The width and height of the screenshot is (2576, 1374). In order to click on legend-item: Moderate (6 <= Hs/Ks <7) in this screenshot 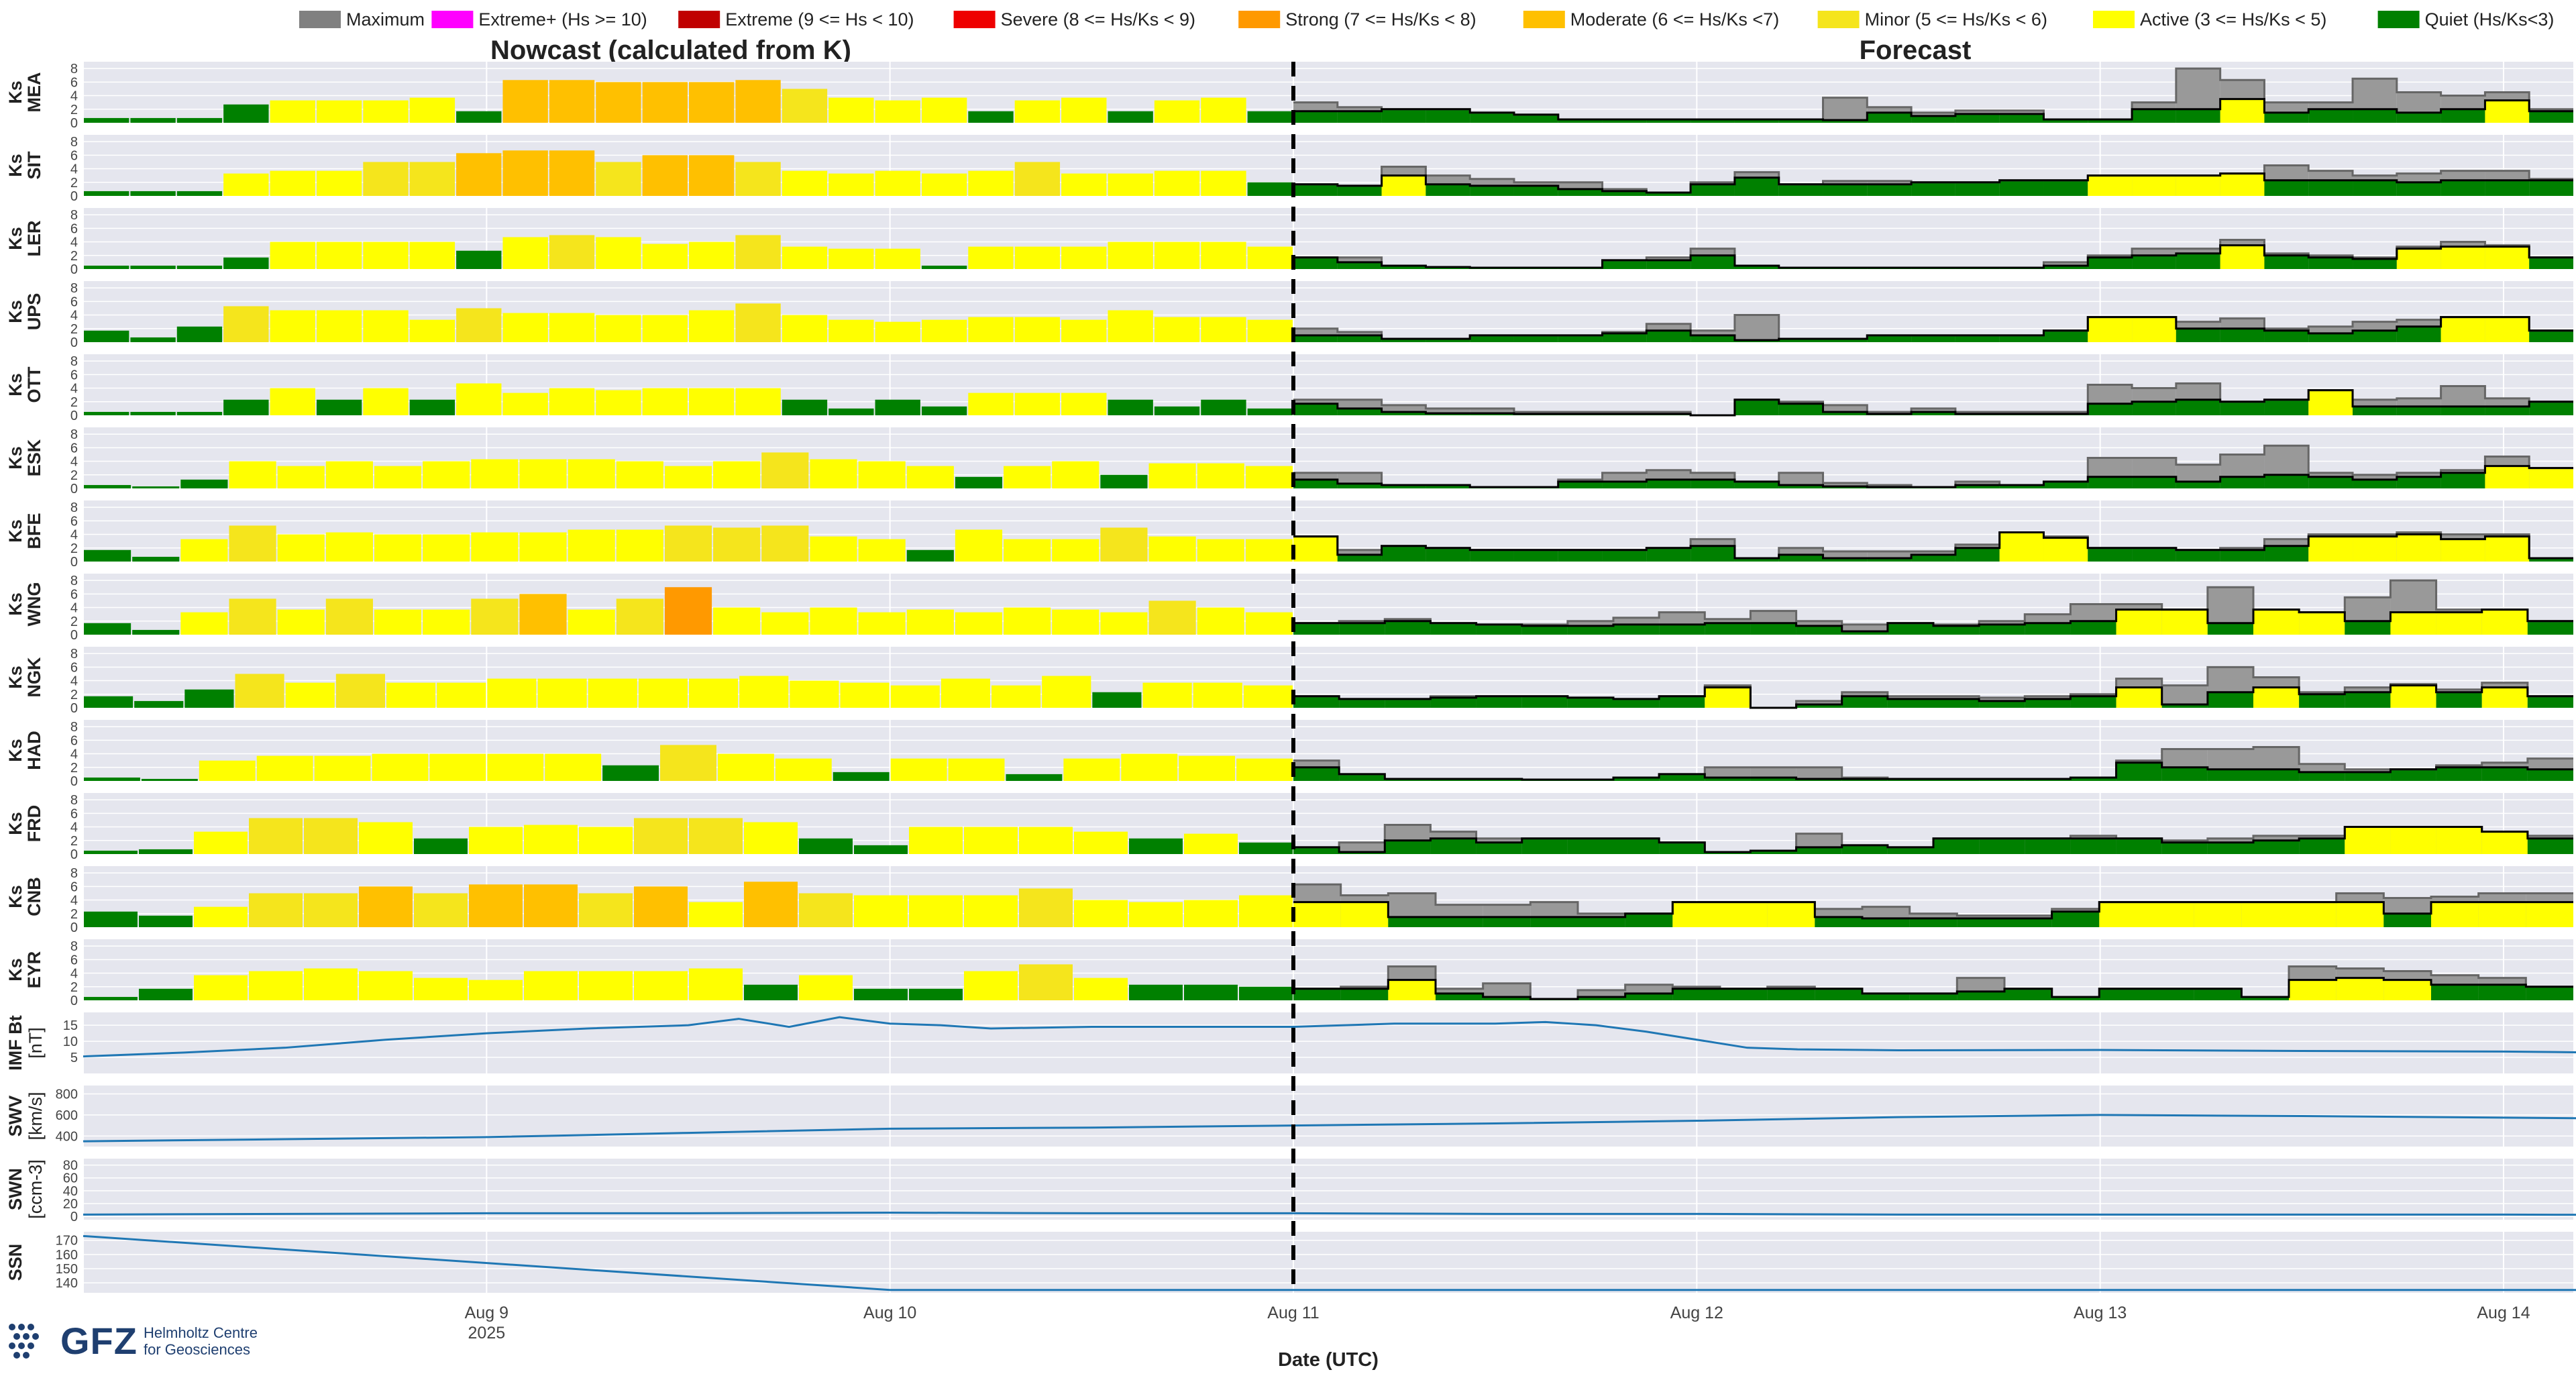, I will do `click(1651, 19)`.